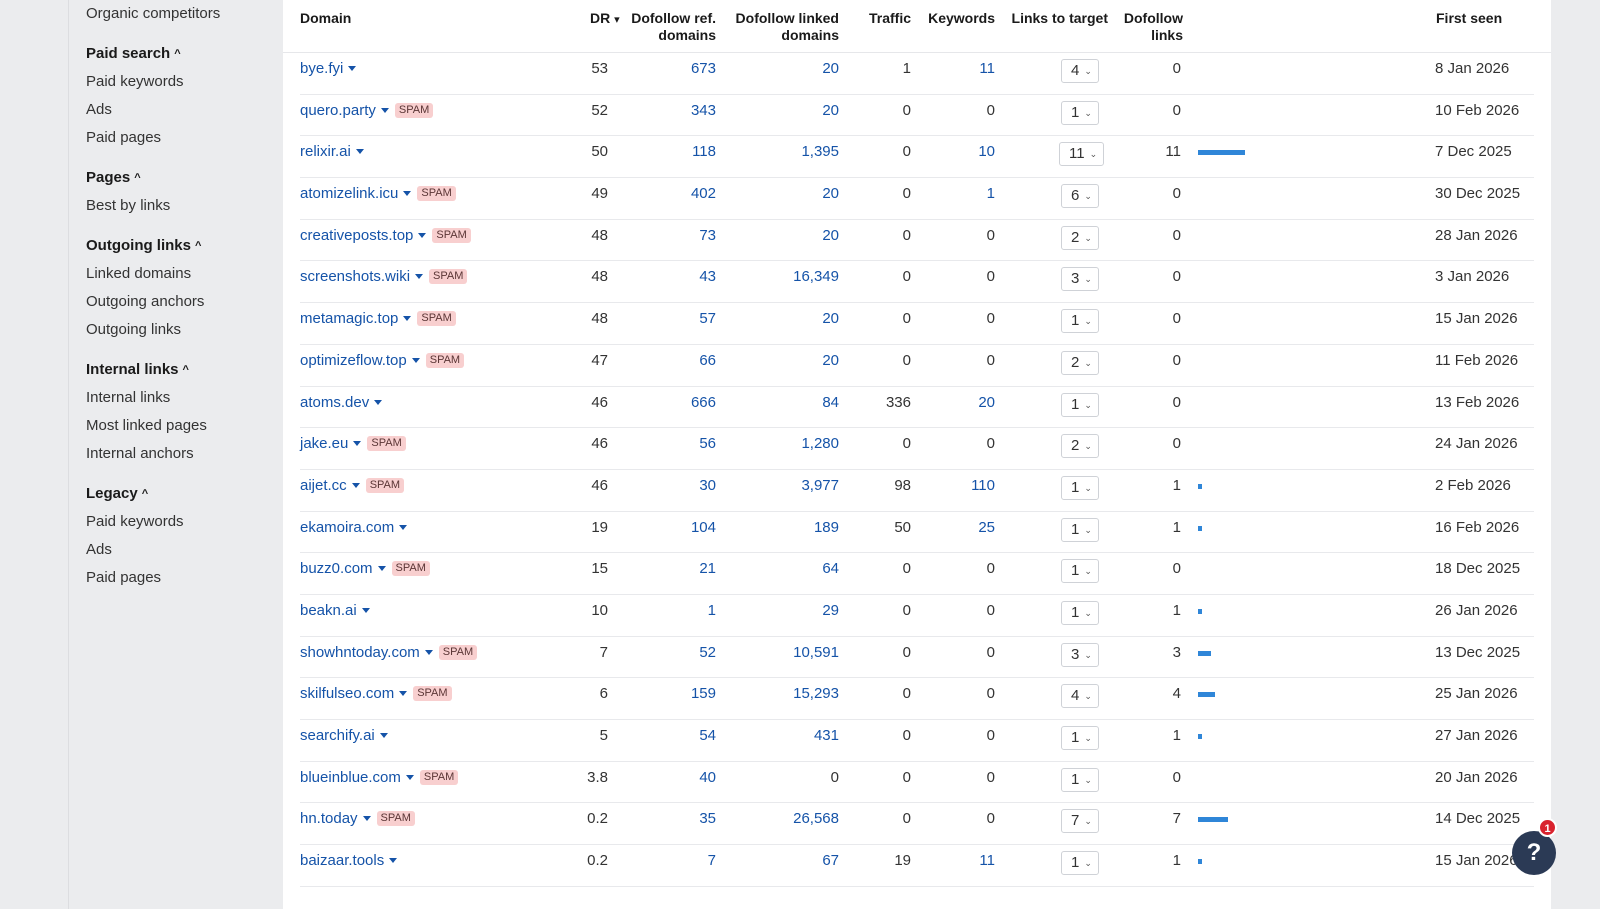 The image size is (1600, 909). Describe the element at coordinates (376, 693) in the screenshot. I see `domain-link: skilfulseo.com SPAM` at that location.